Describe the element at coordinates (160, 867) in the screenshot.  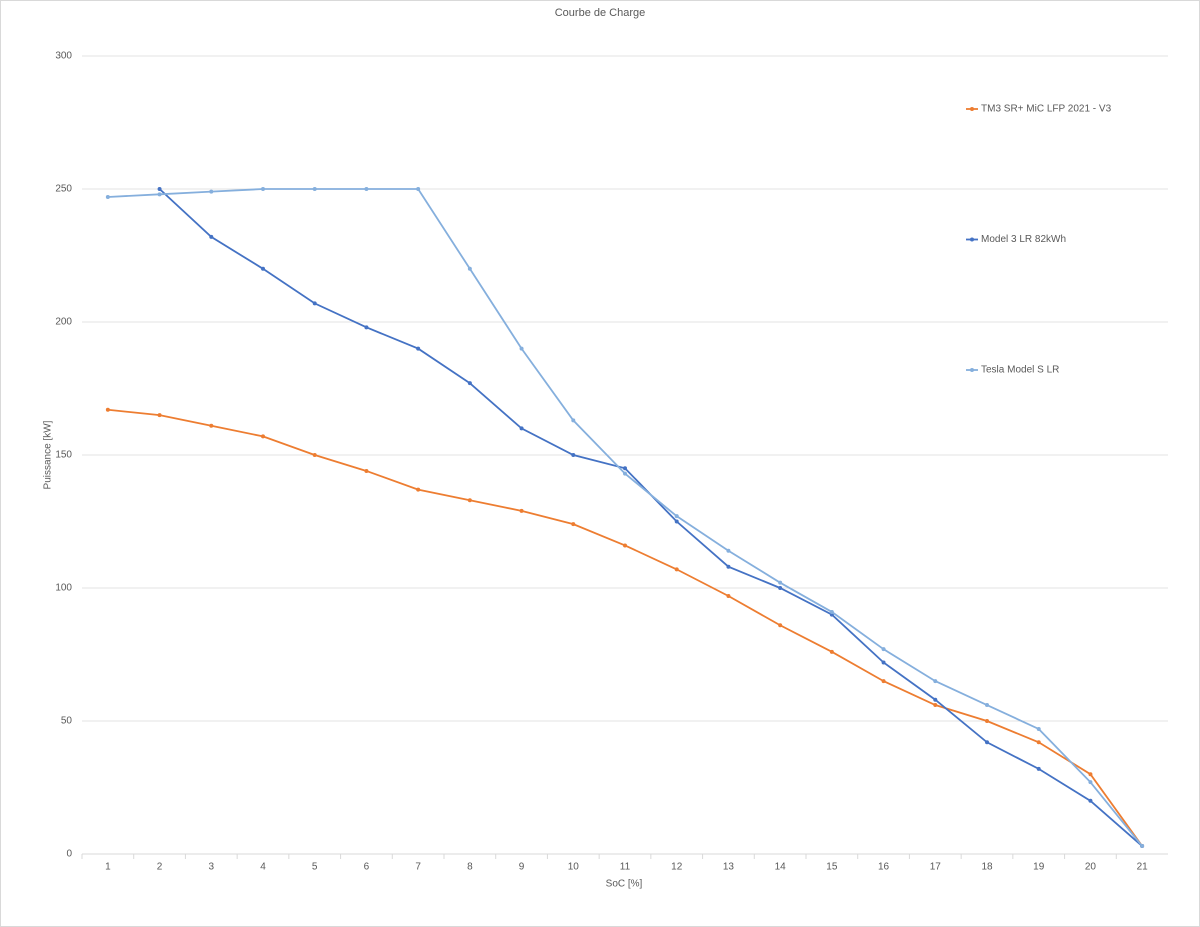
I see `x-tick-label: 2` at that location.